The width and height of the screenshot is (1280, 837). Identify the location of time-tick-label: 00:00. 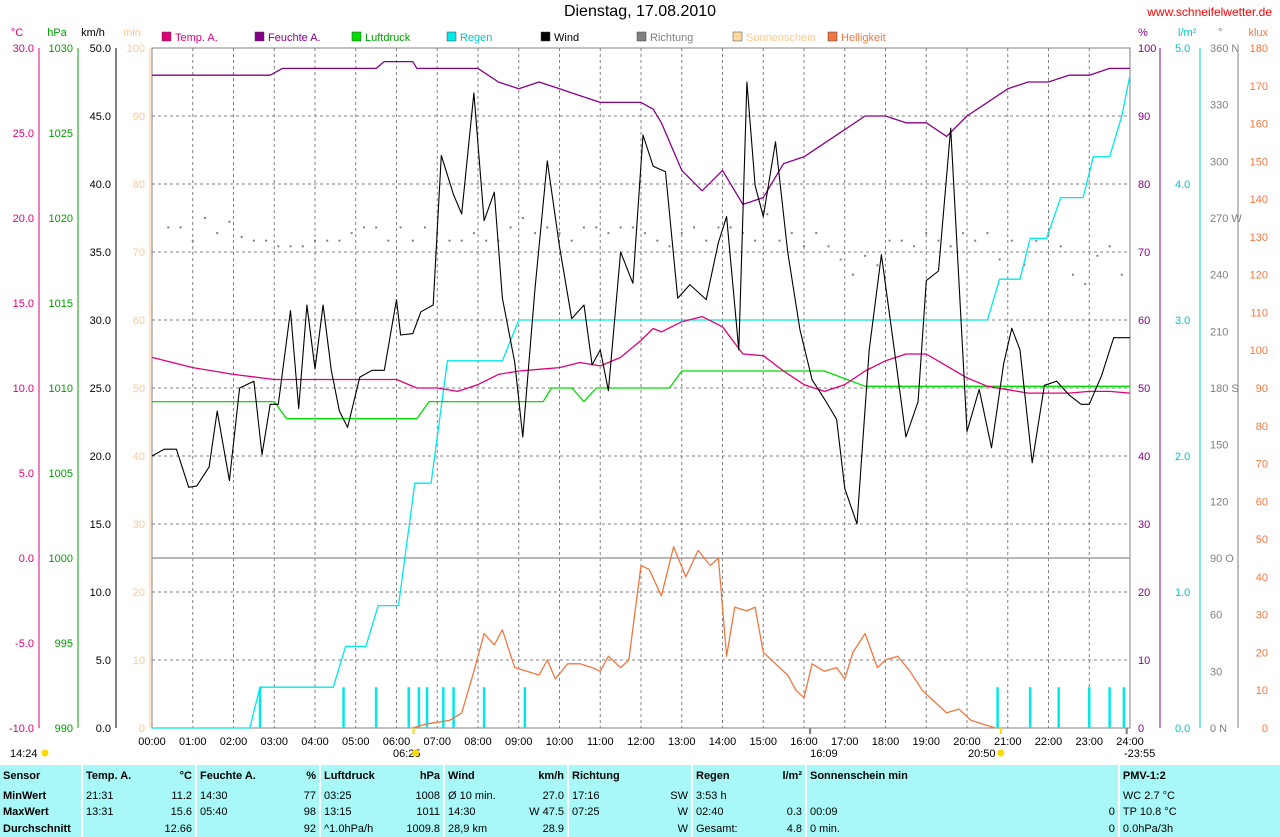
(152, 742).